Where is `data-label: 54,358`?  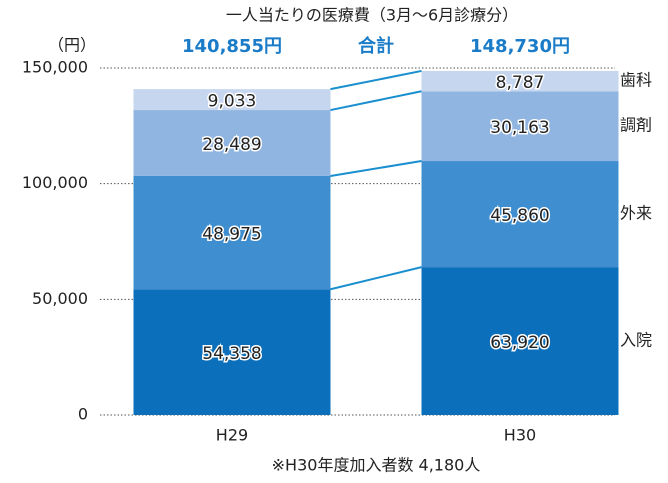
data-label: 54,358 is located at coordinates (231, 354).